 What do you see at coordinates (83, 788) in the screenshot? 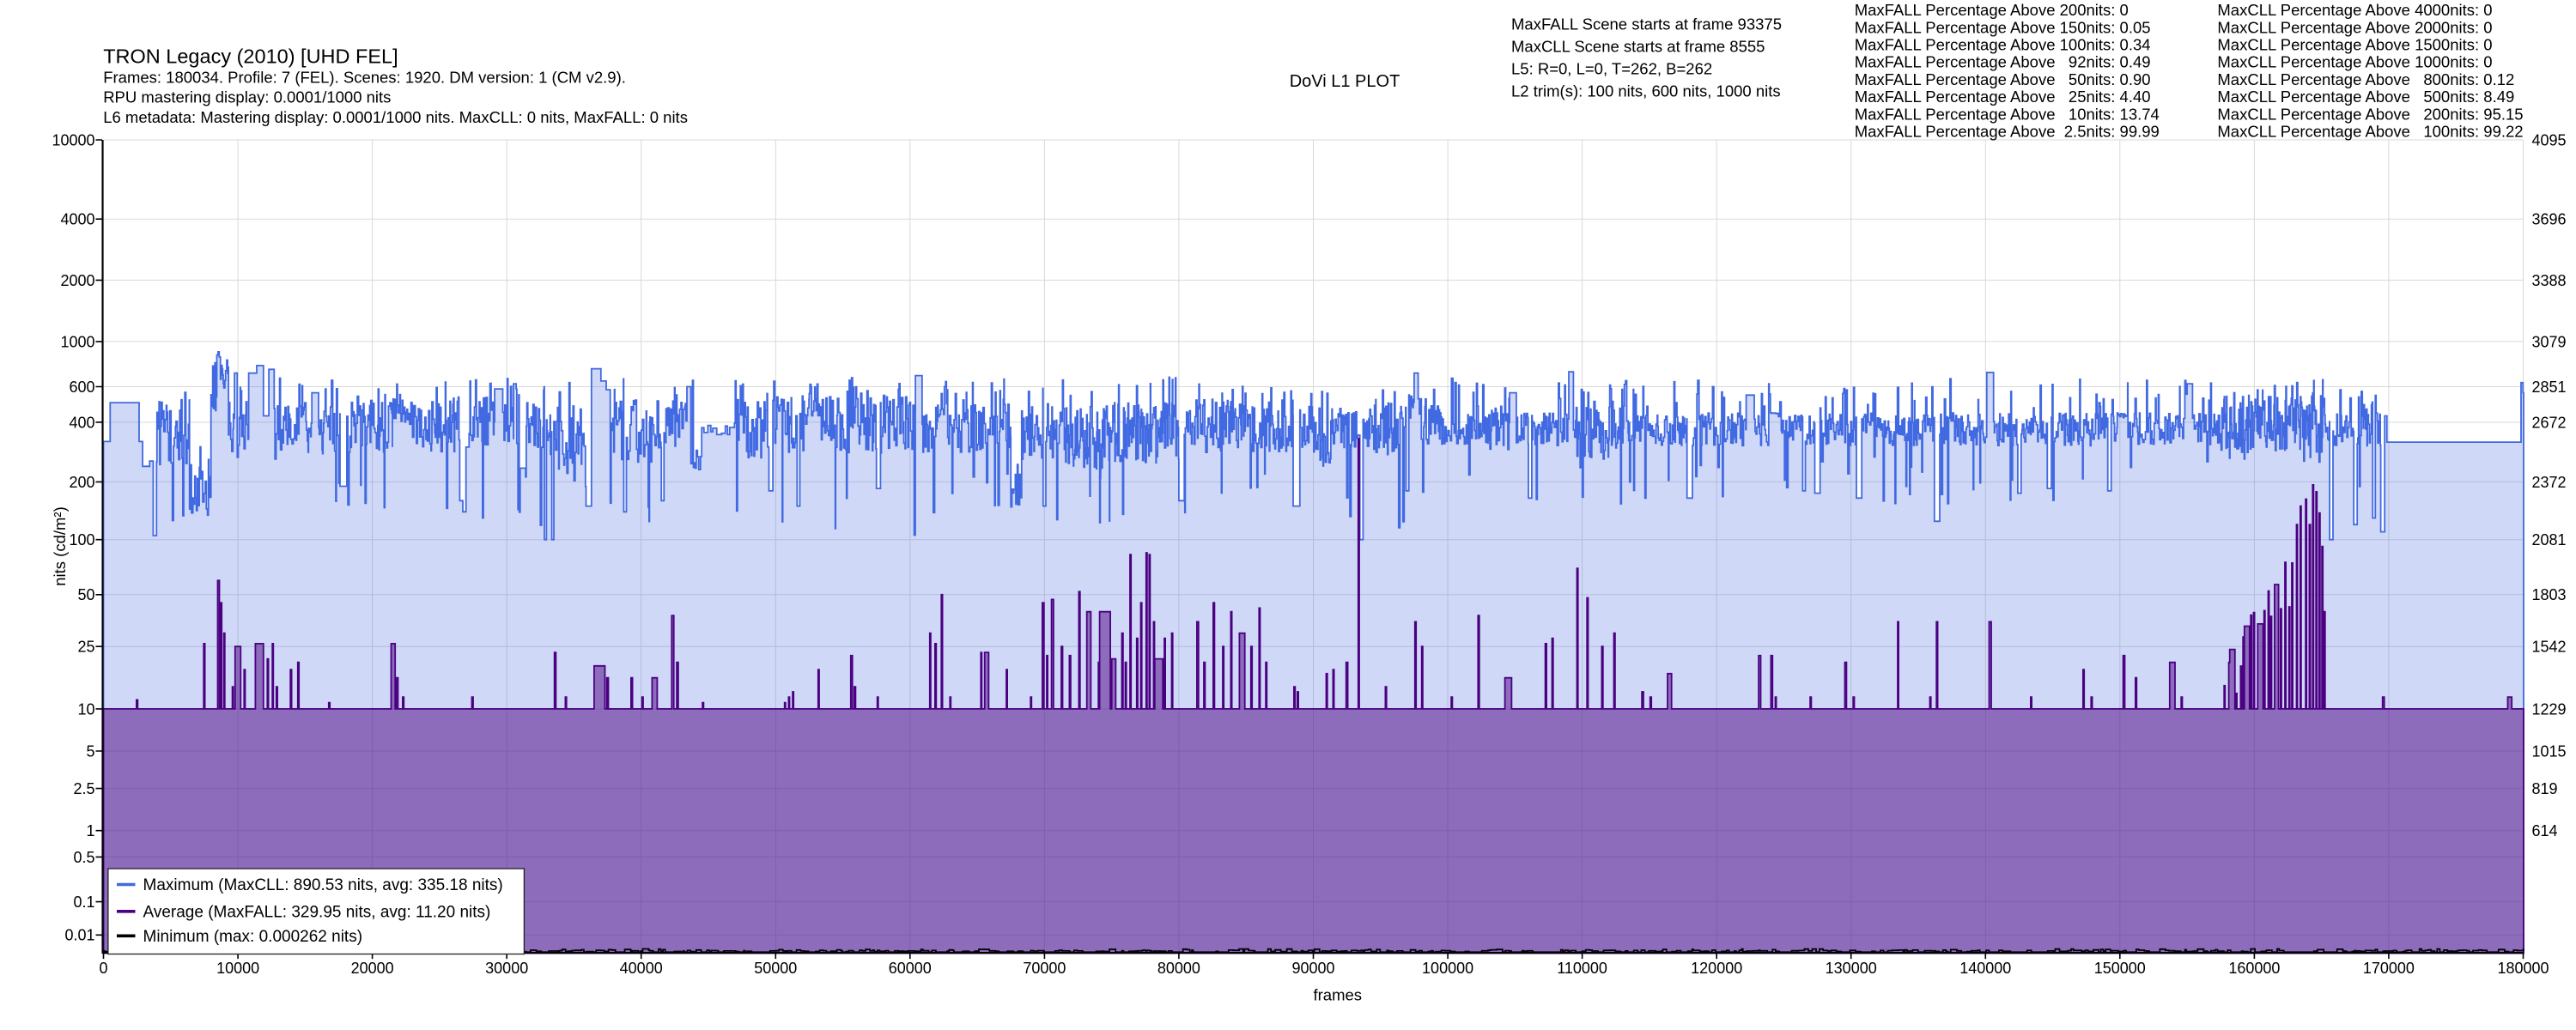
I see `svg-text: 2.5` at bounding box center [83, 788].